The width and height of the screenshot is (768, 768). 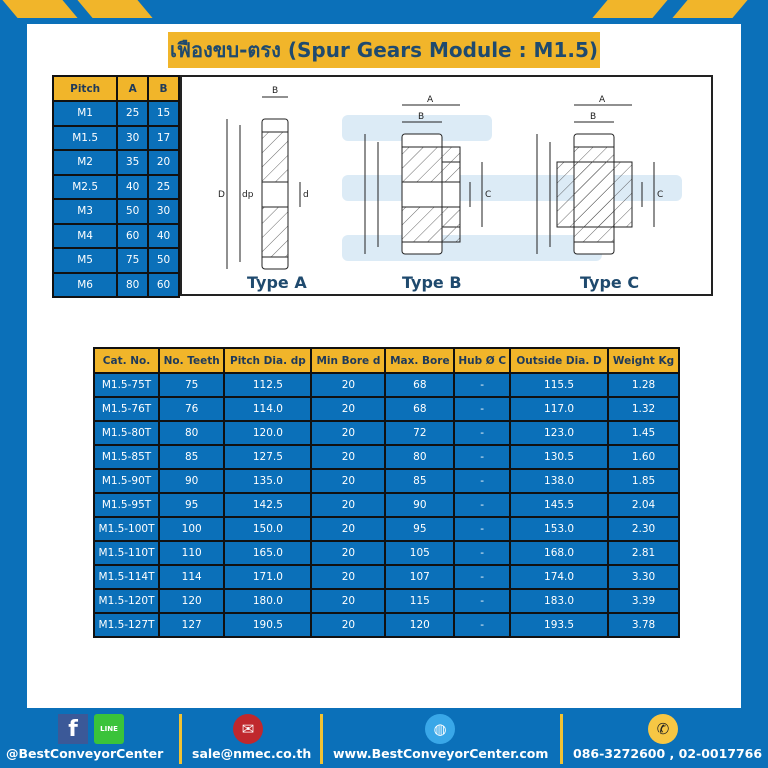 What do you see at coordinates (268, 625) in the screenshot?
I see `spec-cell: 190.5` at bounding box center [268, 625].